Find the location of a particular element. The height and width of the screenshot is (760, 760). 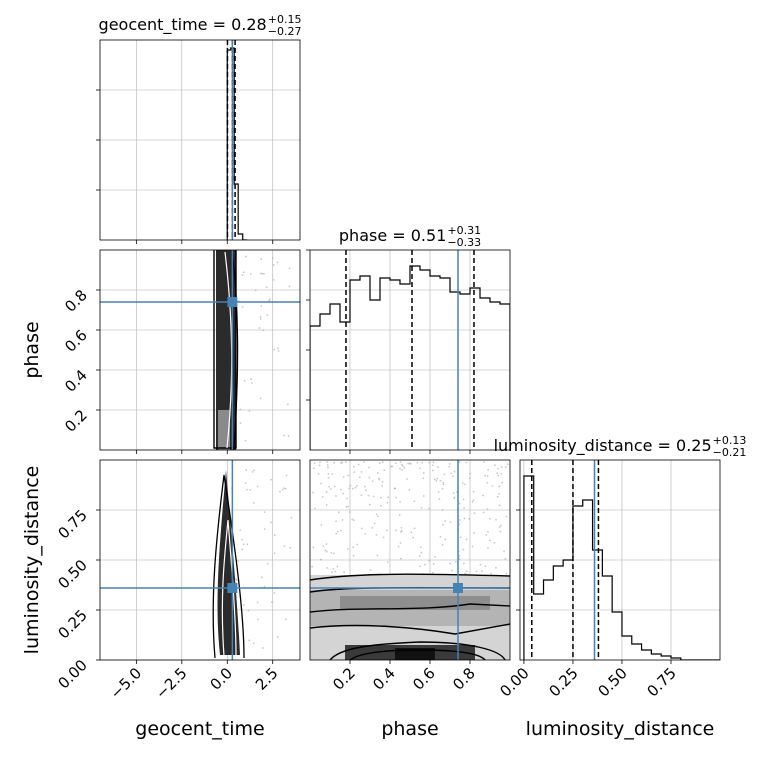

hist-ld-frame is located at coordinates (620, 560).